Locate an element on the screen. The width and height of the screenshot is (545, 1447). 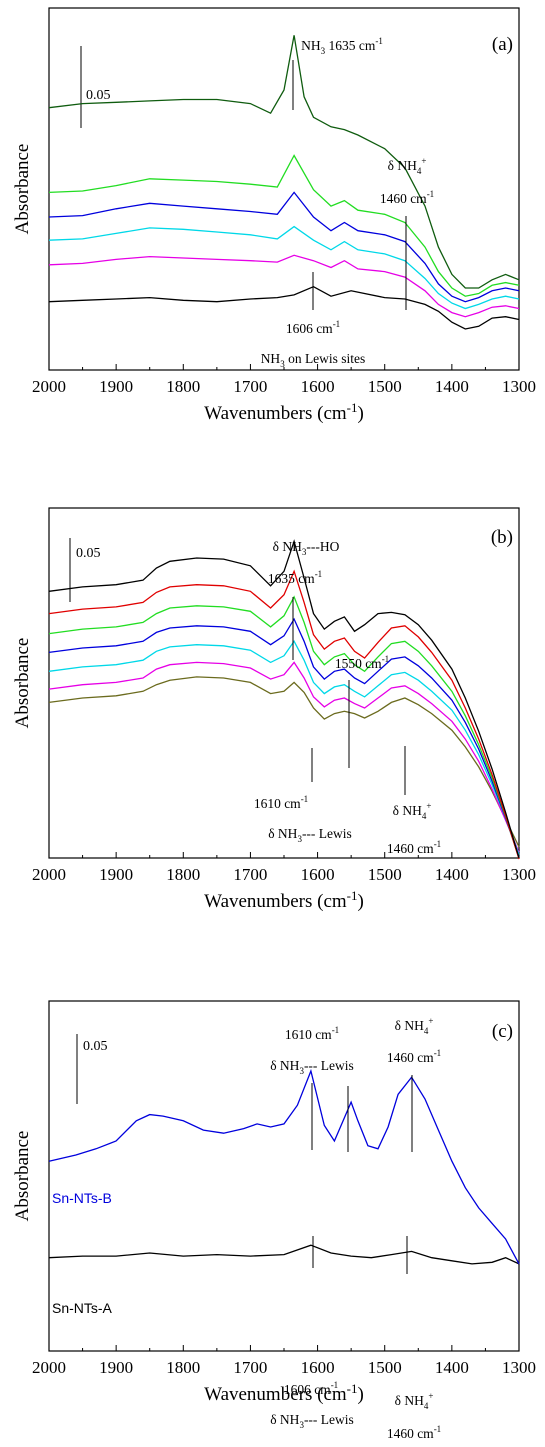
peak-annotation: 1635 cm-1 is located at coordinates (295, 577).